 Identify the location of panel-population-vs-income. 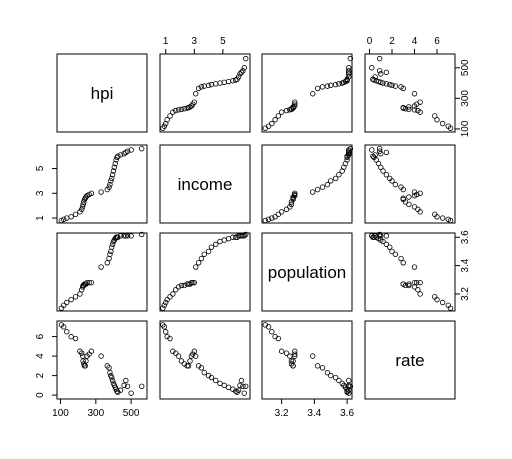
(205, 271).